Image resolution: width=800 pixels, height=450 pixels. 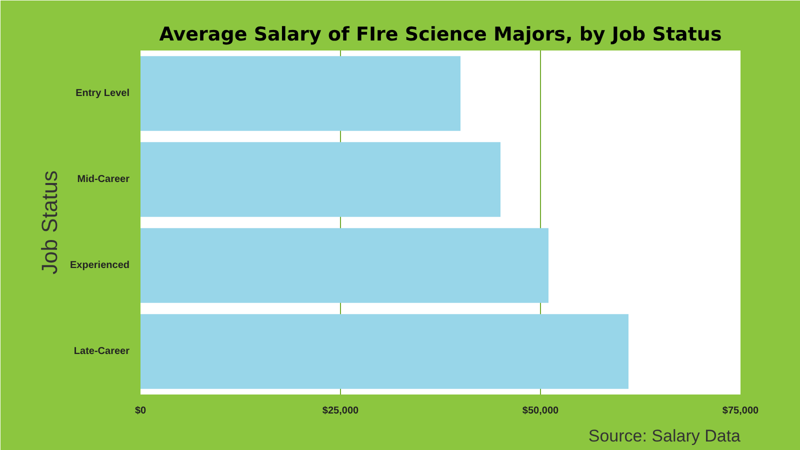 I want to click on y-tick-label: Mid-Career, so click(x=103, y=179).